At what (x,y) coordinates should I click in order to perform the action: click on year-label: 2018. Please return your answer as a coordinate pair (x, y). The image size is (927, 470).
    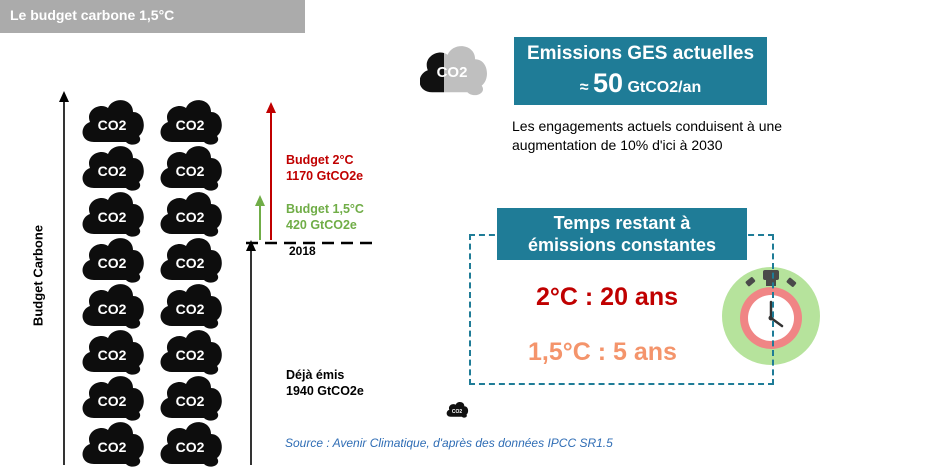
    Looking at the image, I should click on (302, 251).